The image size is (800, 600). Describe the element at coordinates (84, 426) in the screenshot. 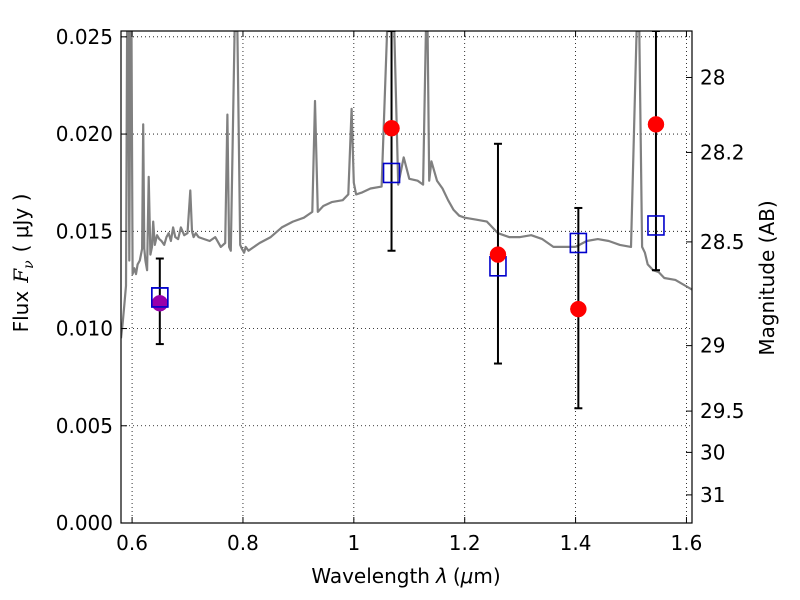

I see `y-tick-label: 0.005` at that location.